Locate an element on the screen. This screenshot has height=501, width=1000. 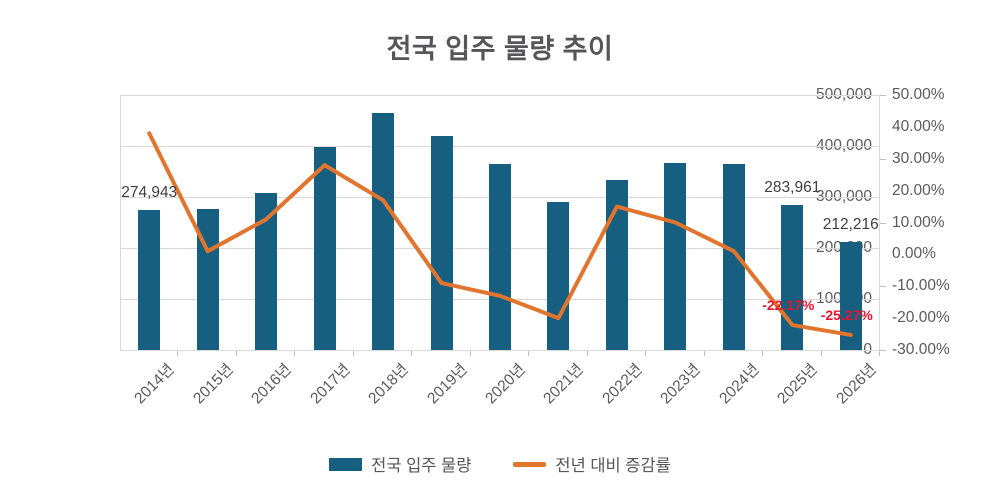
y-axis-left-tick-label: 0 is located at coordinates (822, 350).